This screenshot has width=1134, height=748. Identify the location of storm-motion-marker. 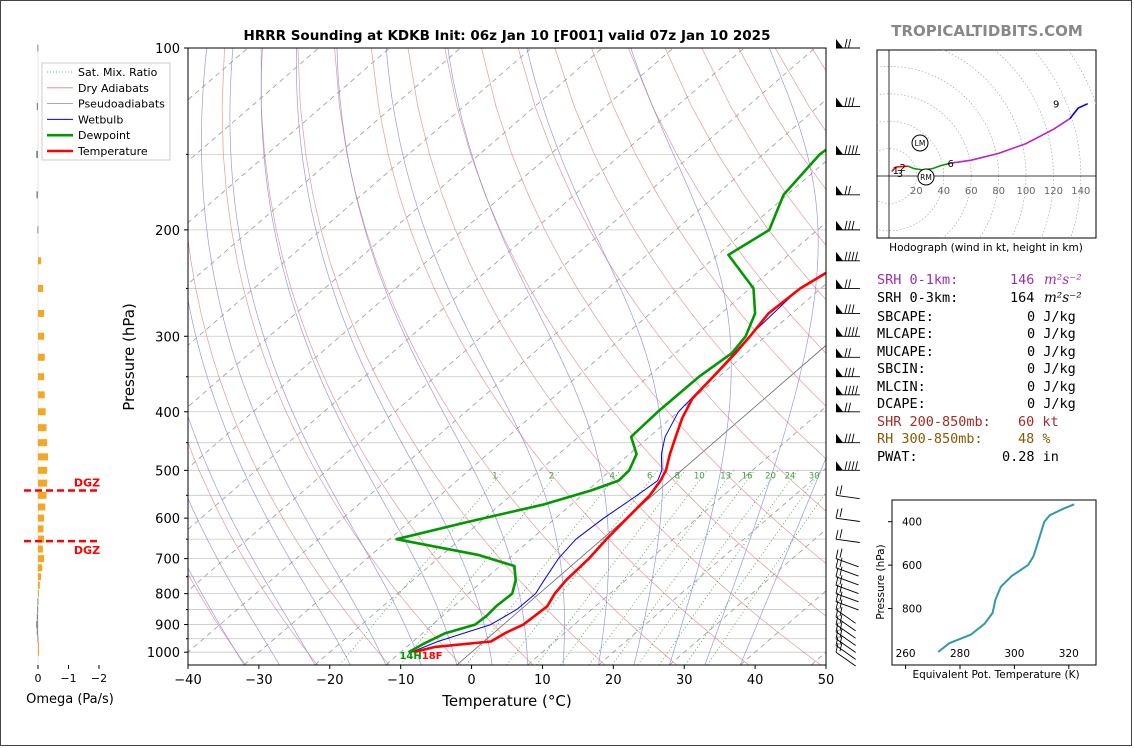
(920, 143).